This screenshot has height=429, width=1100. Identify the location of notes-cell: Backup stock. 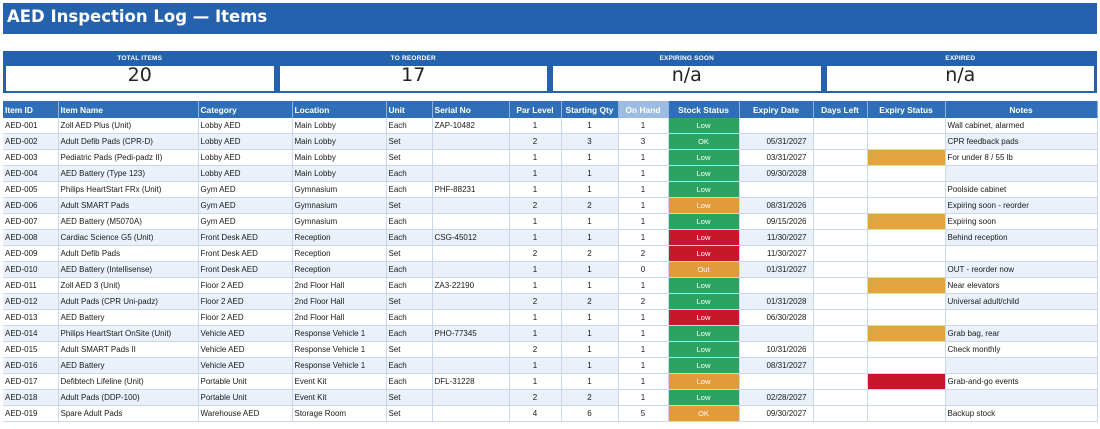
(1021, 413).